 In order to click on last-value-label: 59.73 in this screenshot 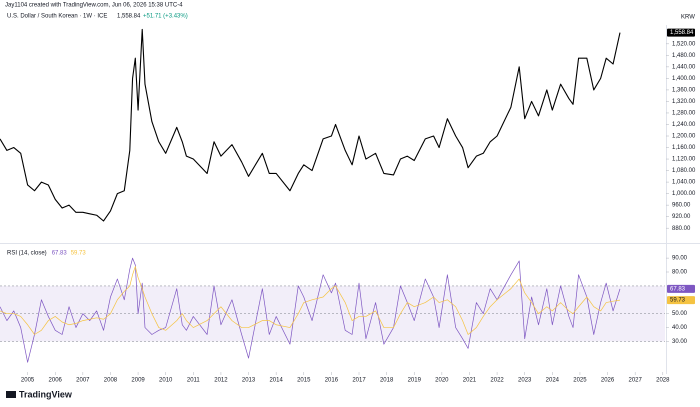, I will do `click(678, 301)`.